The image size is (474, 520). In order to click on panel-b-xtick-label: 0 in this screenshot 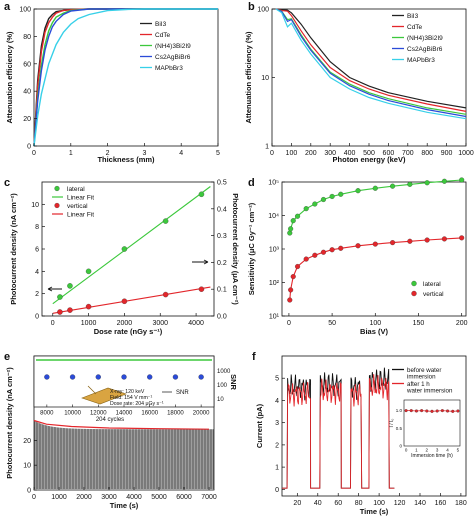, I will do `click(272, 153)`.